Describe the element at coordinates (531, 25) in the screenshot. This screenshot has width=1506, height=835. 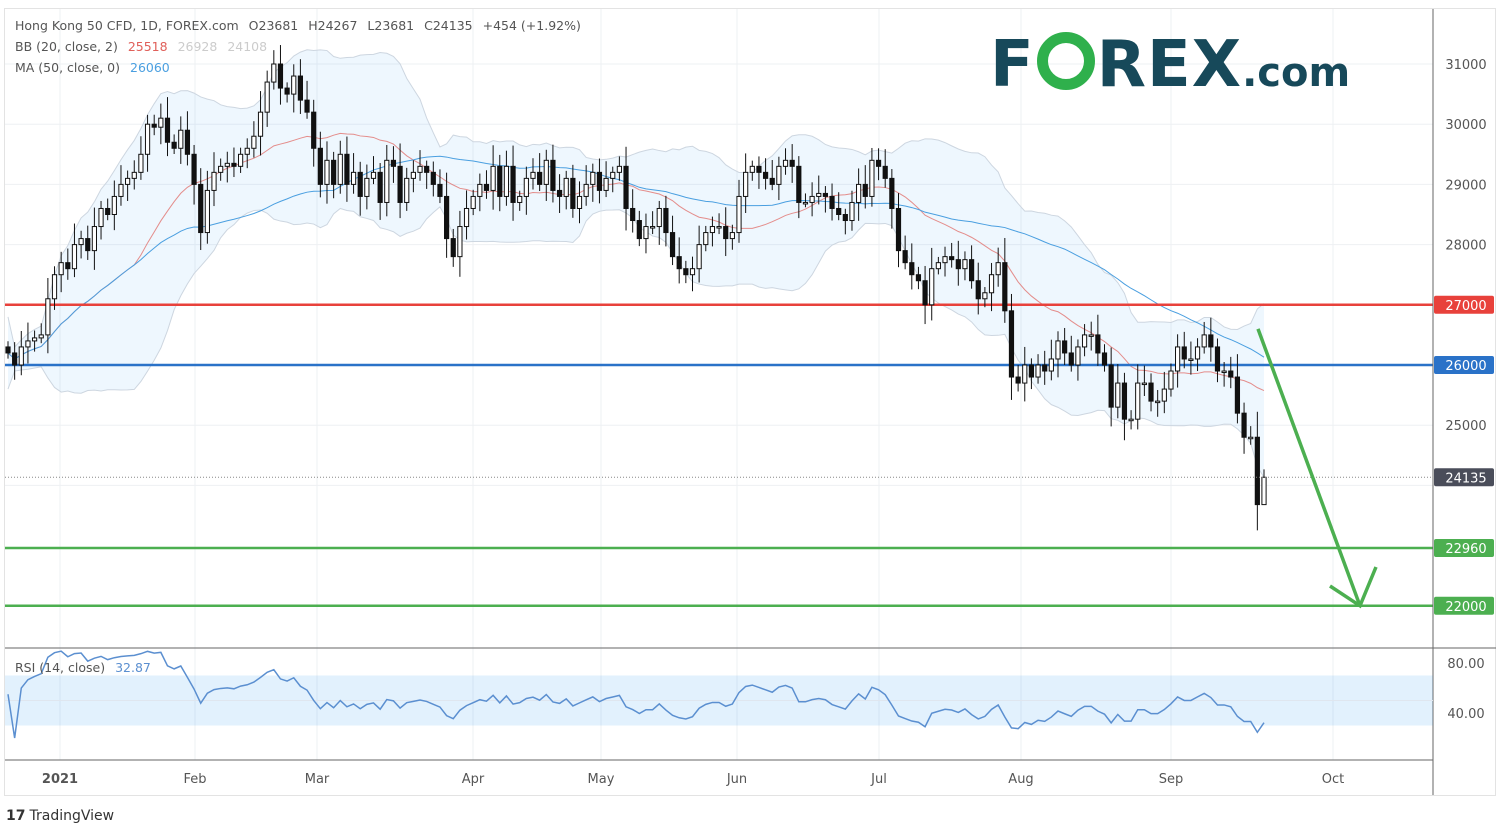
I see `ohlc-change: +454 (+1.92%)` at that location.